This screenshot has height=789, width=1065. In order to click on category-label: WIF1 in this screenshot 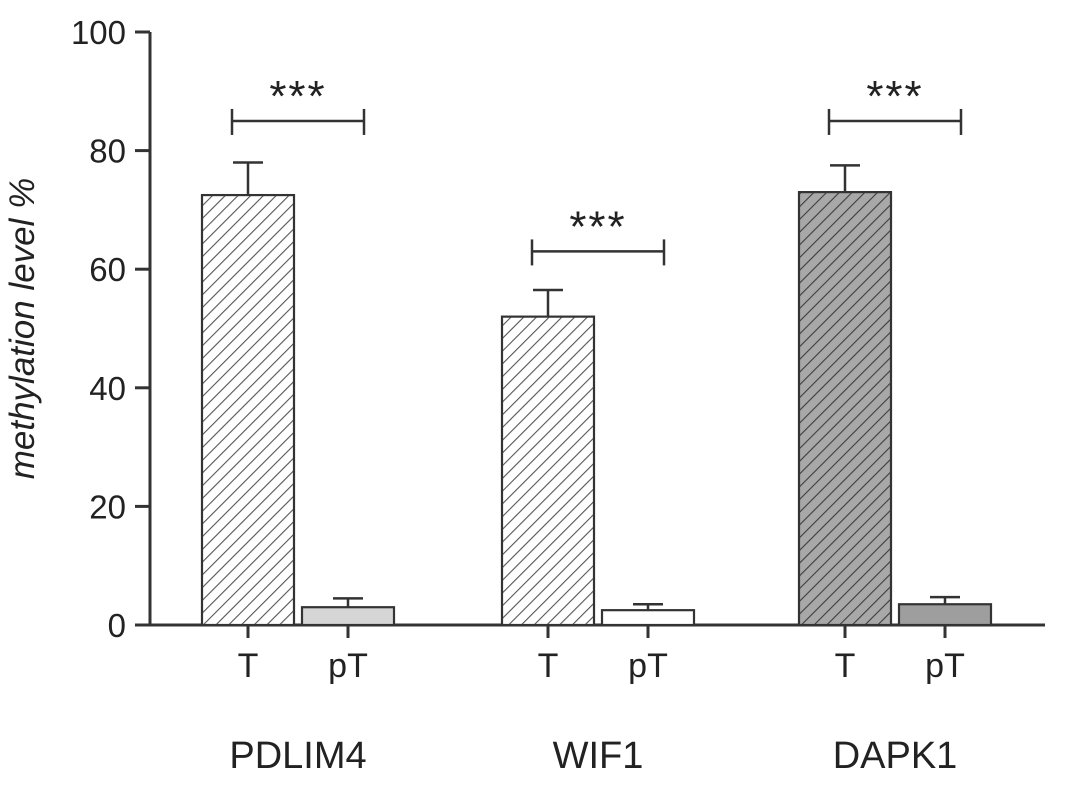, I will do `click(598, 756)`.